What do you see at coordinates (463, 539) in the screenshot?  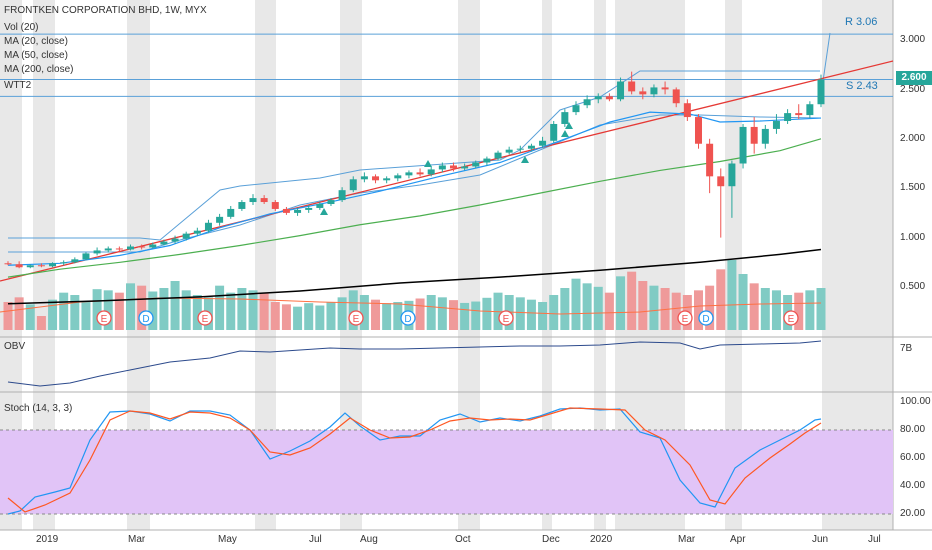 I see `x-tick: Oct` at bounding box center [463, 539].